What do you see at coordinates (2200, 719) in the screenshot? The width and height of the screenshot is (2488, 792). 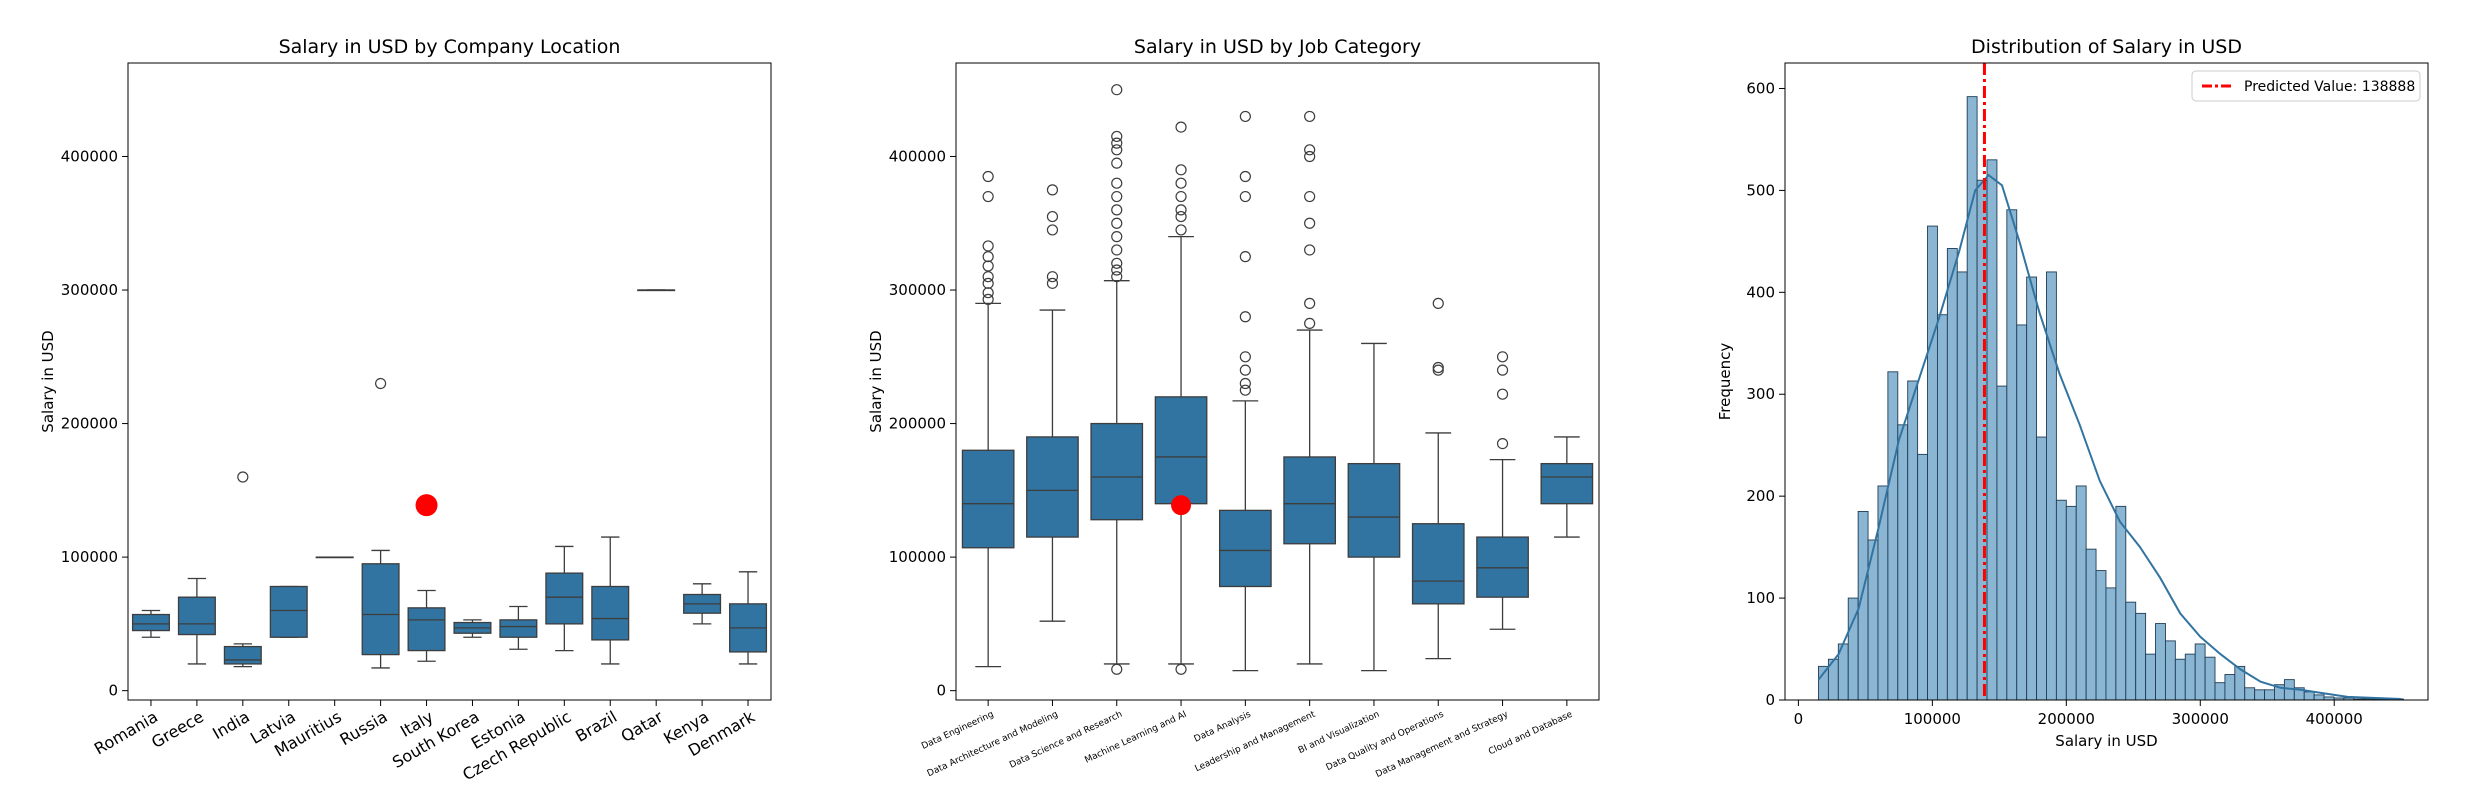 I see `x-tick-label: 300000` at bounding box center [2200, 719].